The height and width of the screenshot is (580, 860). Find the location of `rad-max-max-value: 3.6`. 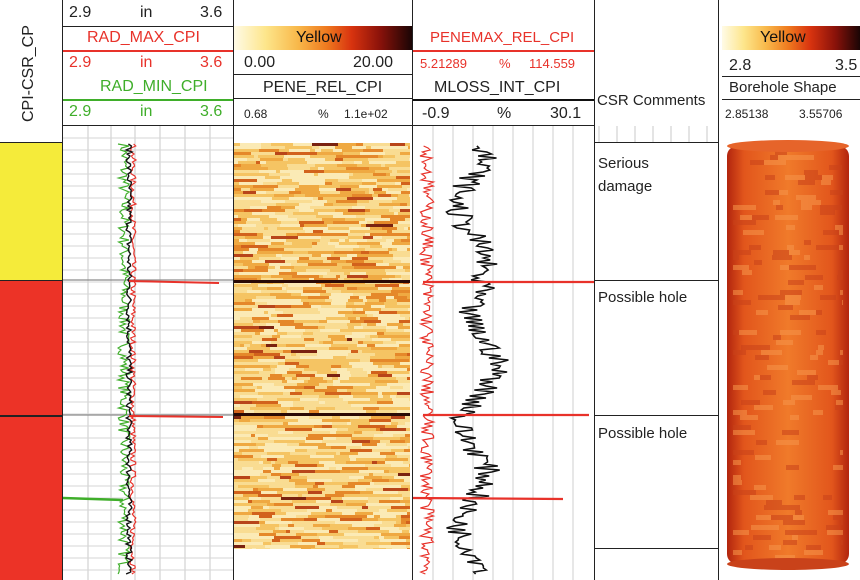

rad-max-max-value: 3.6 is located at coordinates (211, 62).